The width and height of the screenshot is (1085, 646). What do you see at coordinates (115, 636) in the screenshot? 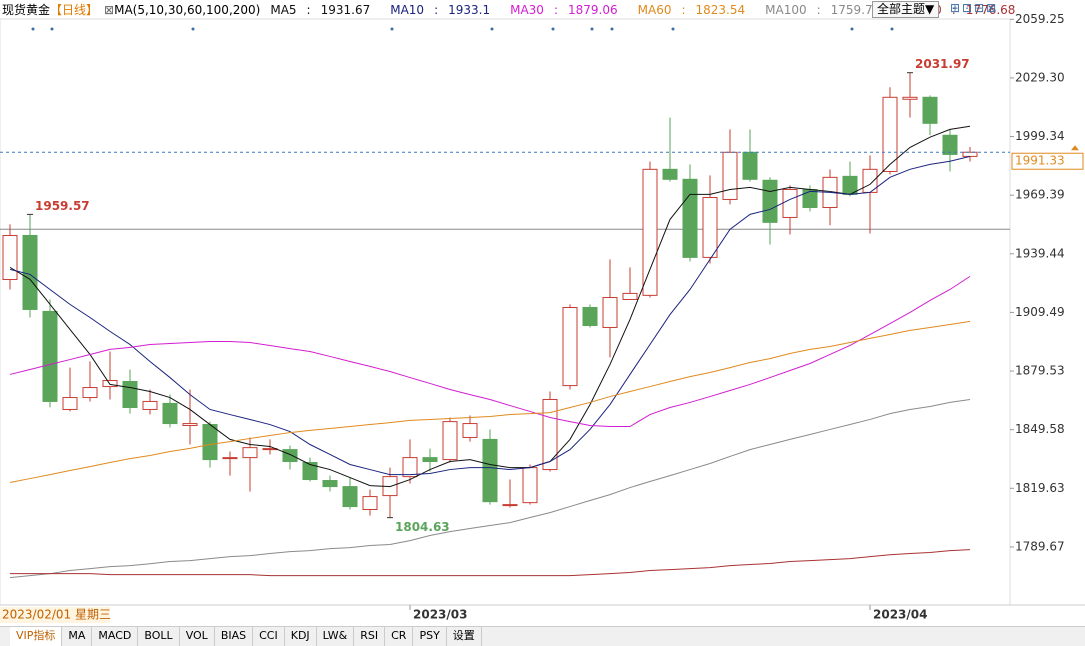
I see `tab: MACD` at bounding box center [115, 636].